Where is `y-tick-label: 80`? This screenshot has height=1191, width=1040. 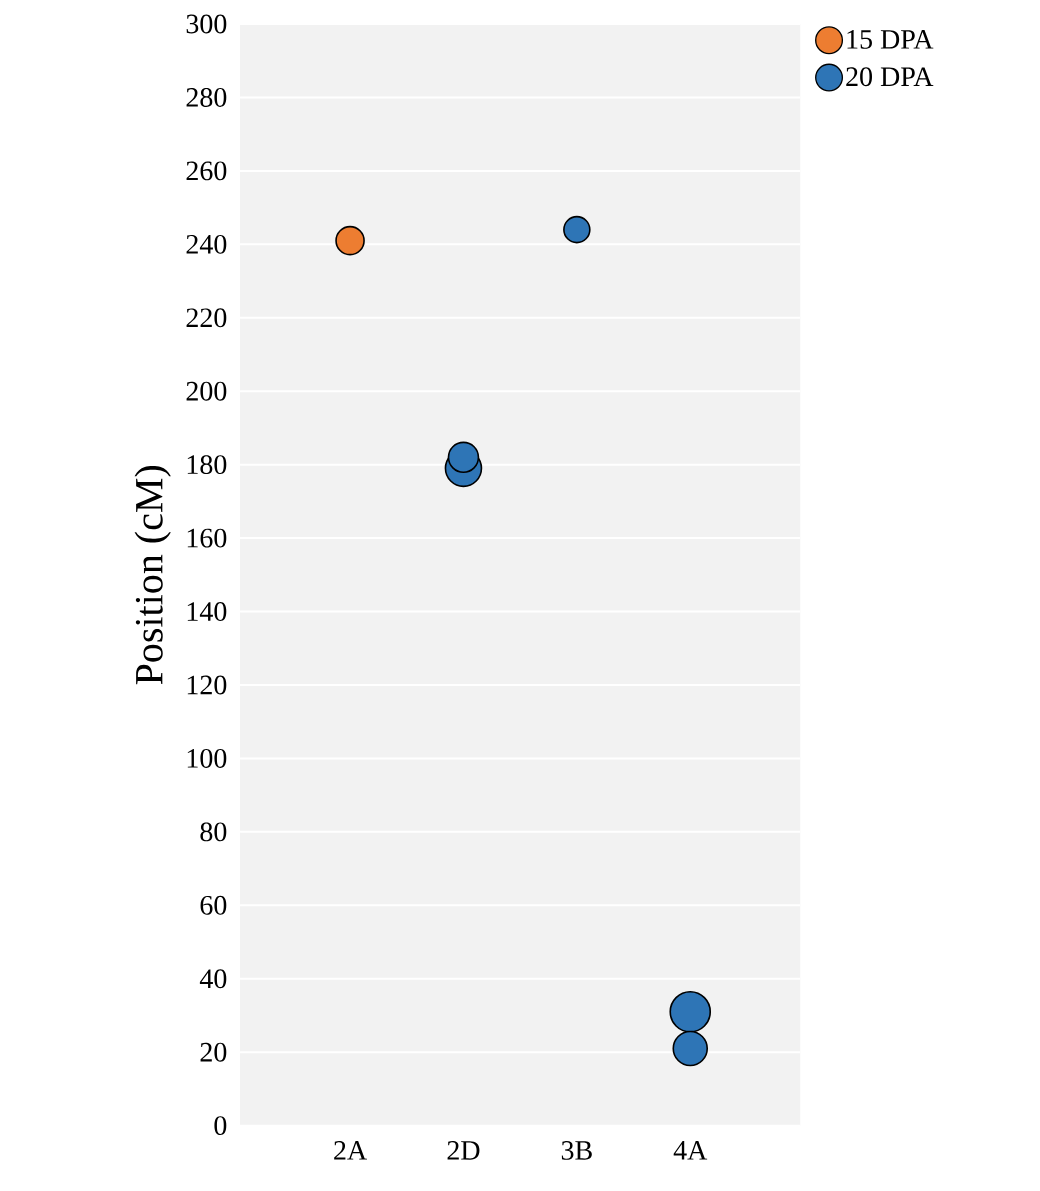
y-tick-label: 80 is located at coordinates (213, 832).